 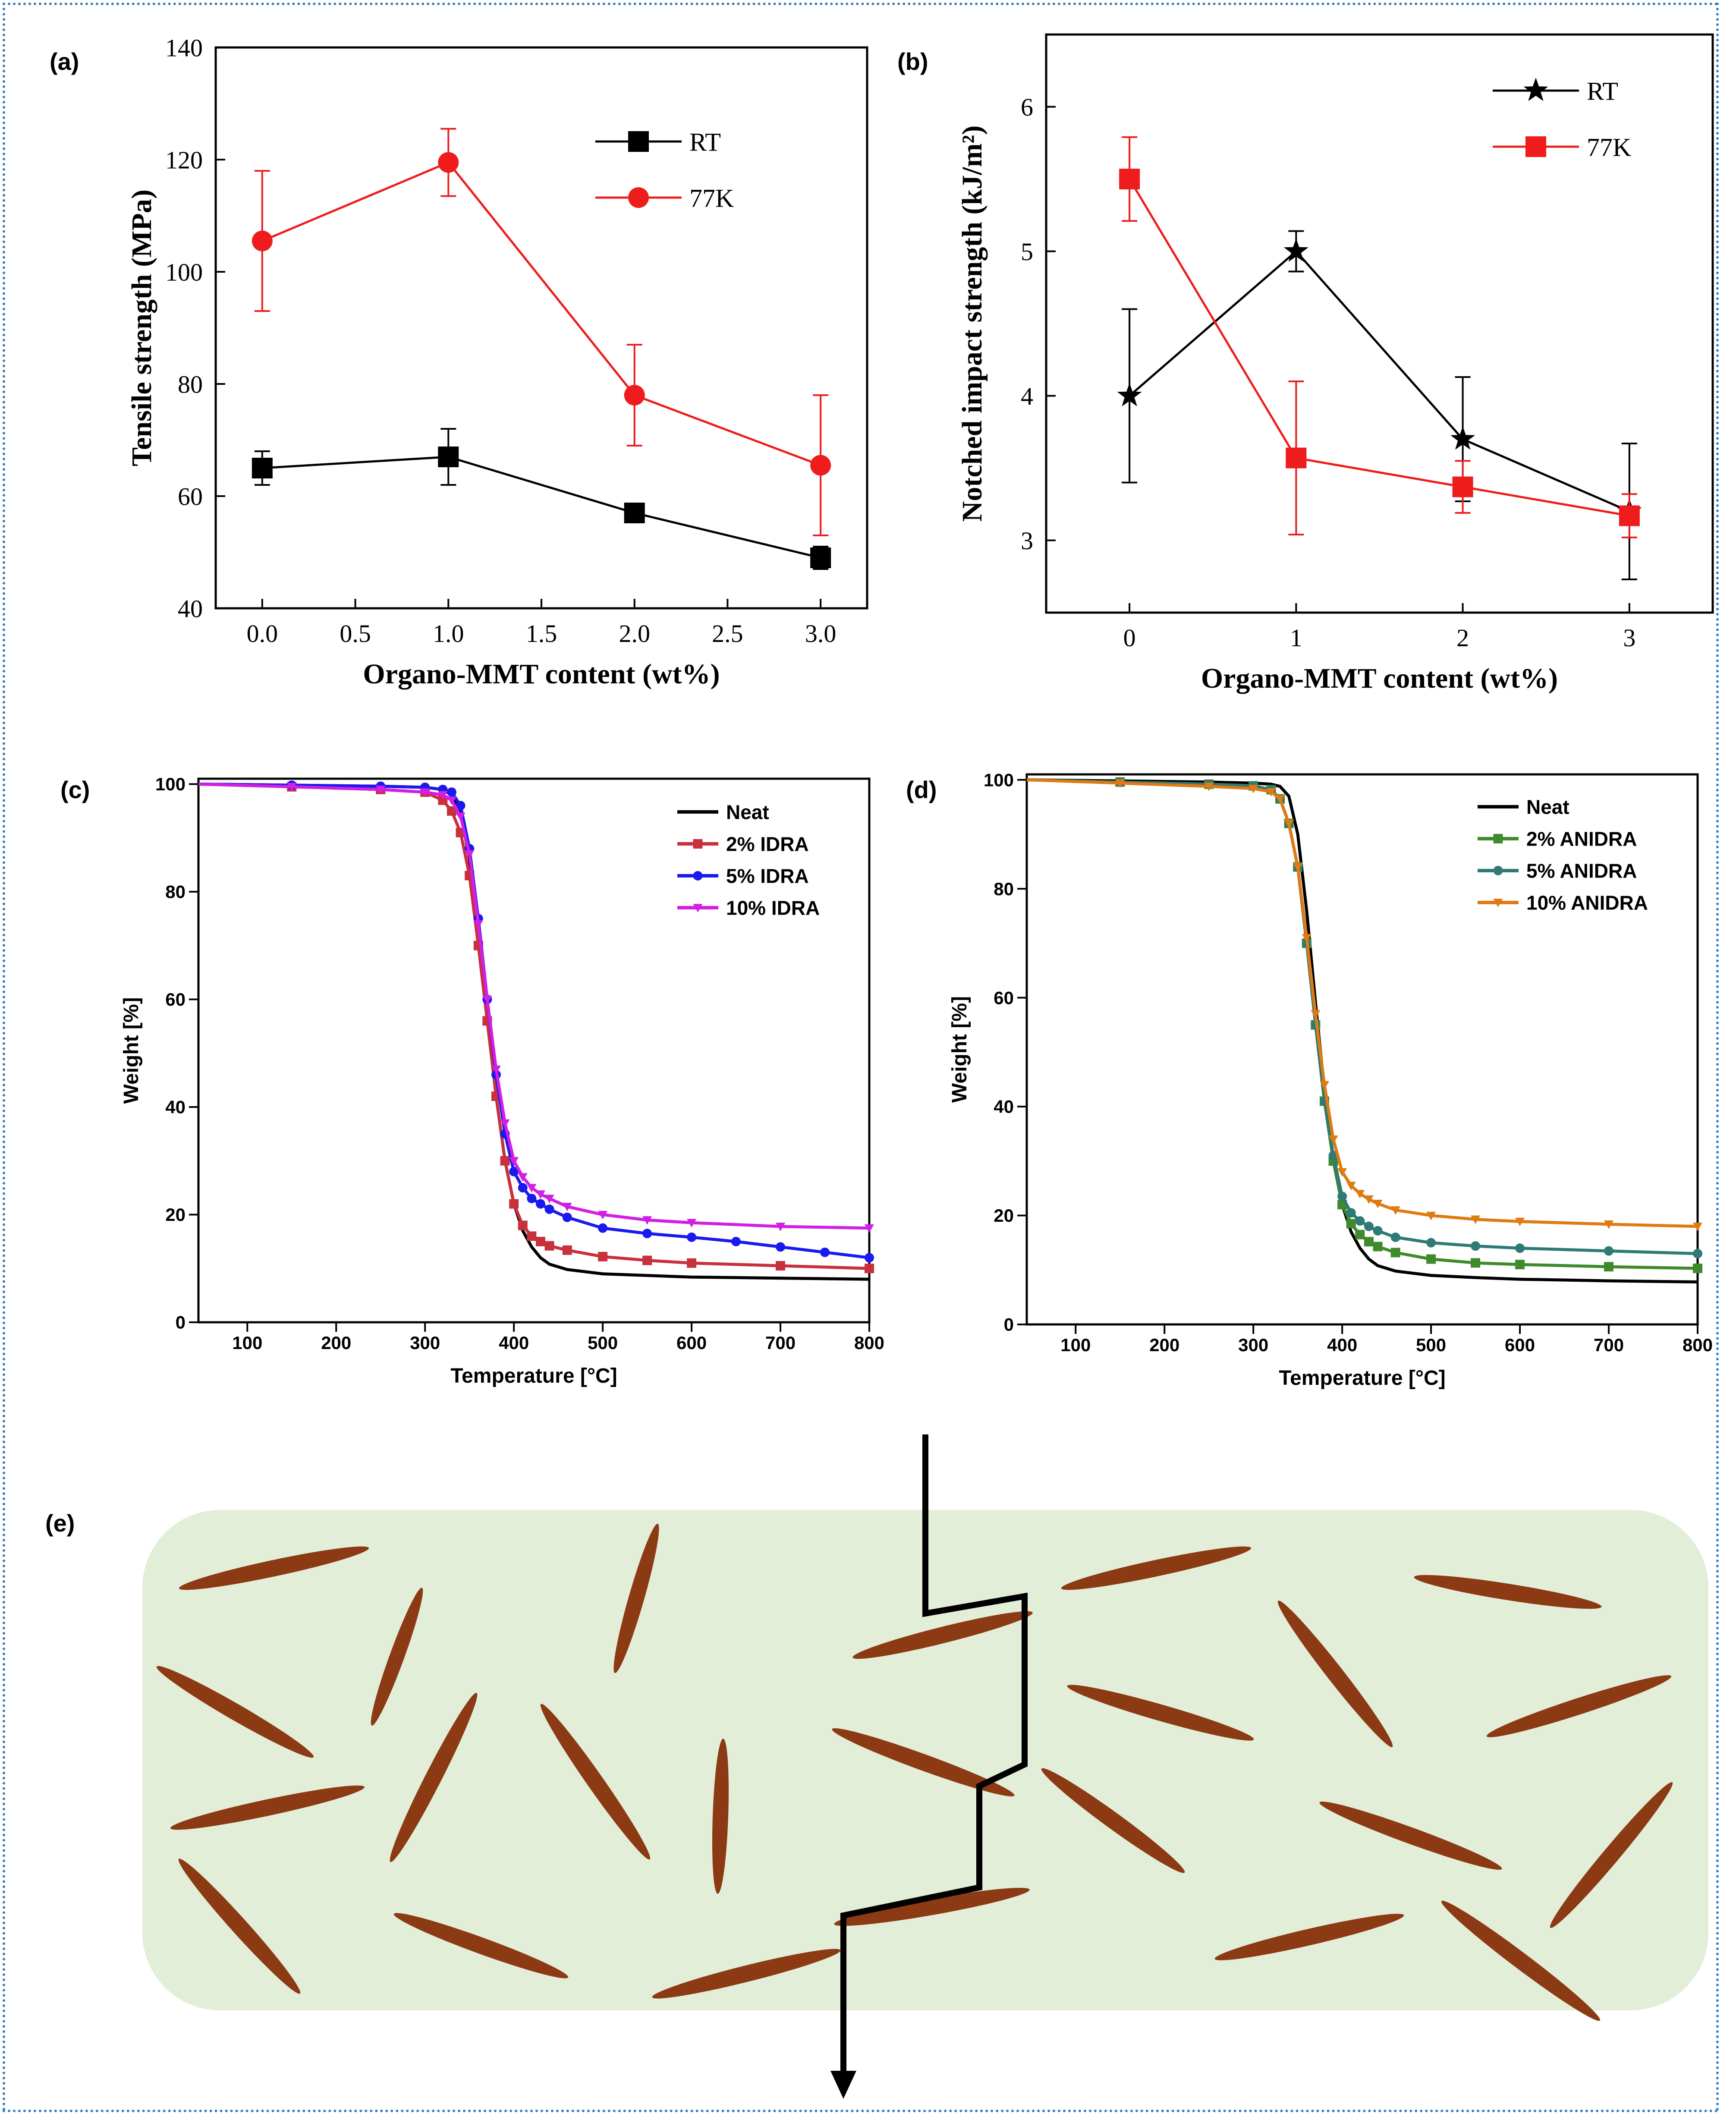 I want to click on y-axis-label: Weight [%], so click(x=959, y=1049).